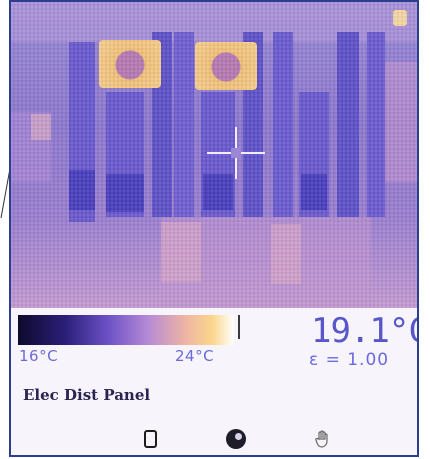 Image resolution: width=430 pixels, height=459 pixels. I want to click on temperature-scale-bar, so click(126, 330).